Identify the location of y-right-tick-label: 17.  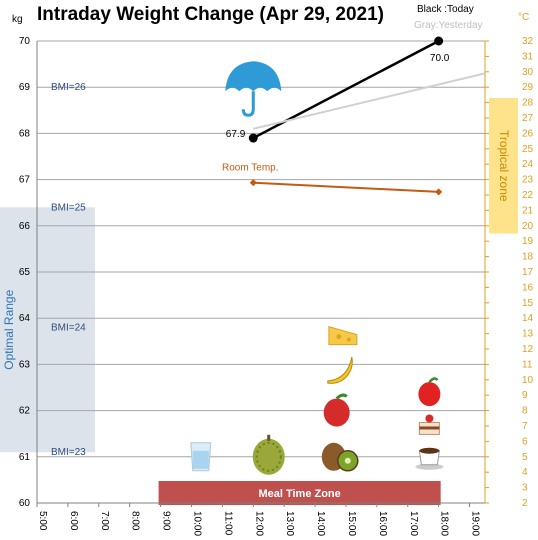
(528, 272).